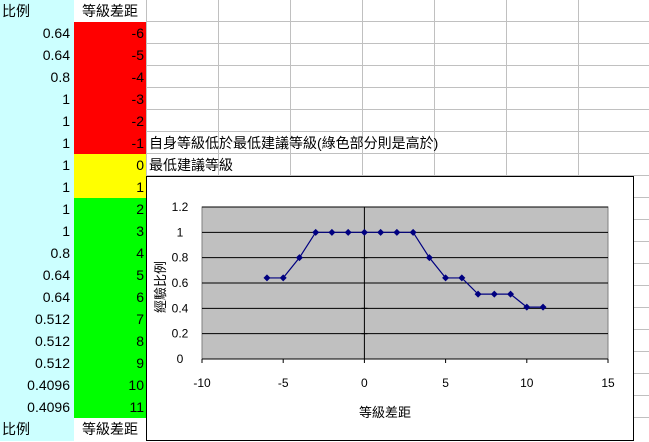  I want to click on footer-ratio: 比例, so click(37, 429).